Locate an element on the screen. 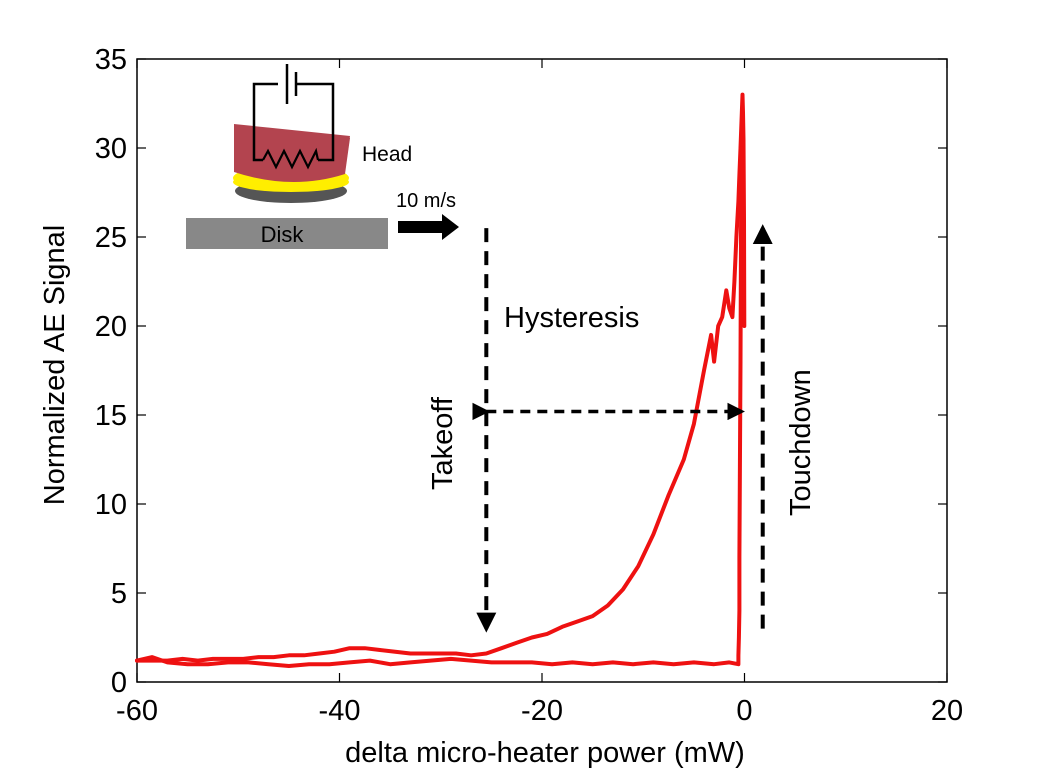 This screenshot has width=1050, height=777. heater-circuit-wire is located at coordinates (293, 122).